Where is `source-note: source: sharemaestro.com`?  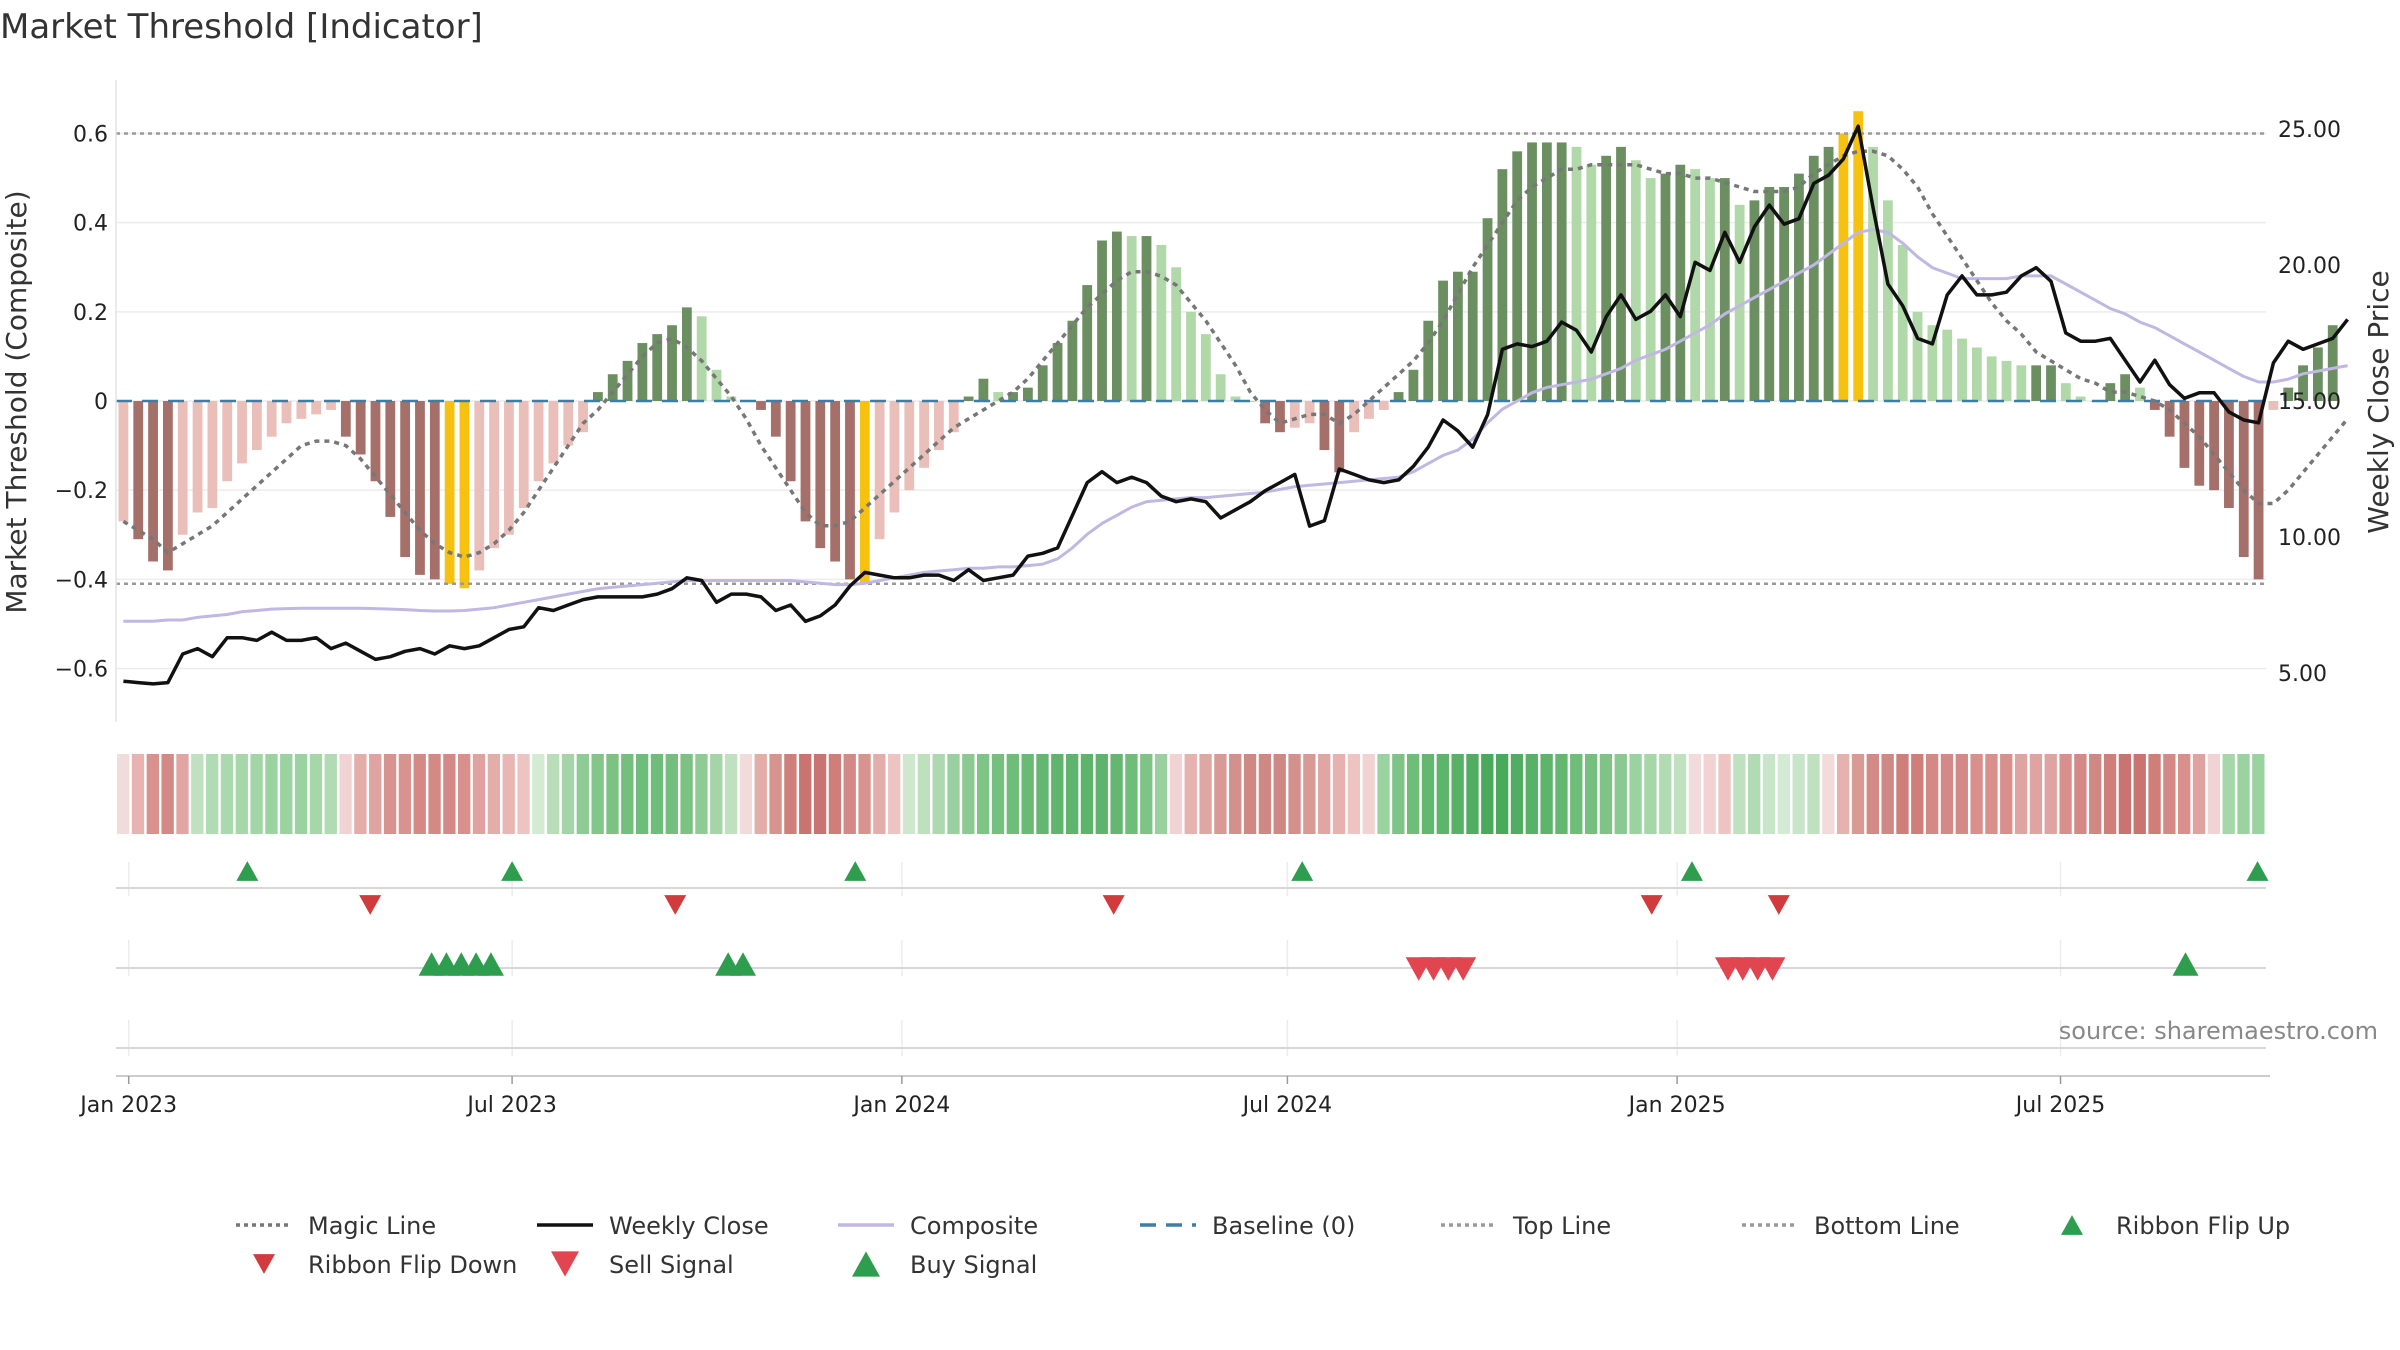
source-note: source: sharemaestro.com is located at coordinates (2218, 1031).